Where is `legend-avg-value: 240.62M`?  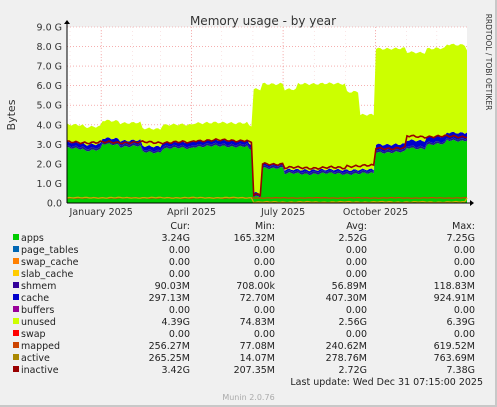
legend-avg-value: 240.62M is located at coordinates (346, 346).